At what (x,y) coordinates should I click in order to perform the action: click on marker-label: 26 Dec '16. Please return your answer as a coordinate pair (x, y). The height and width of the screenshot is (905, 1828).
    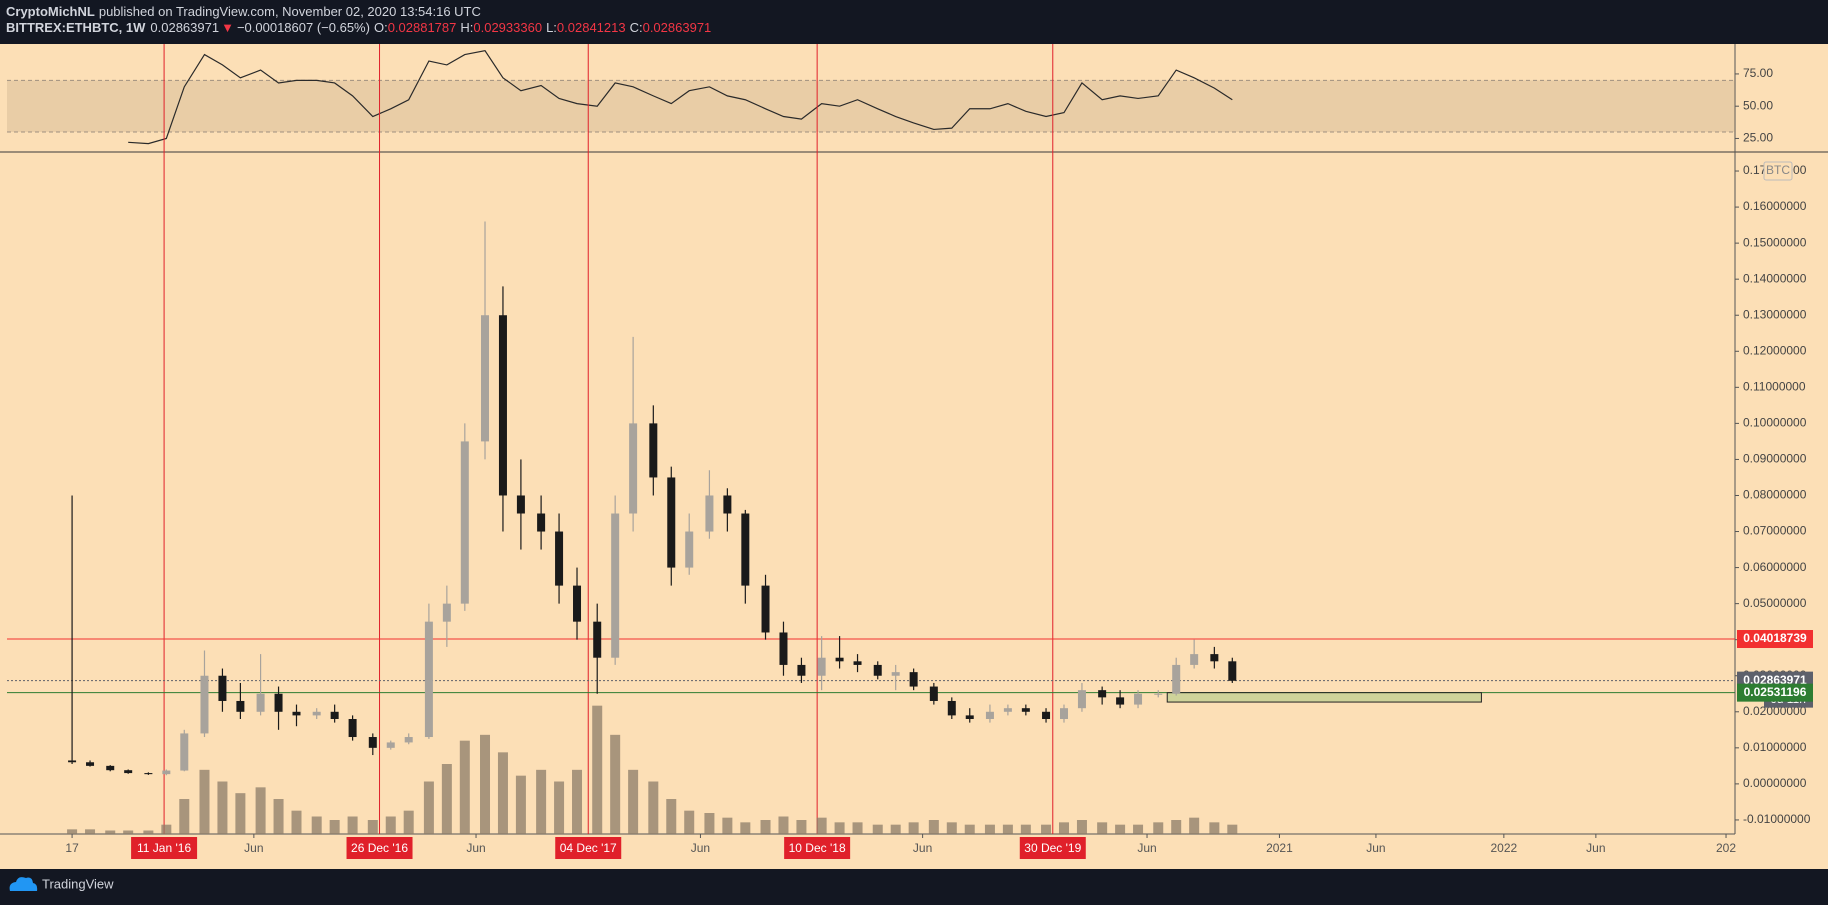
    Looking at the image, I should click on (379, 848).